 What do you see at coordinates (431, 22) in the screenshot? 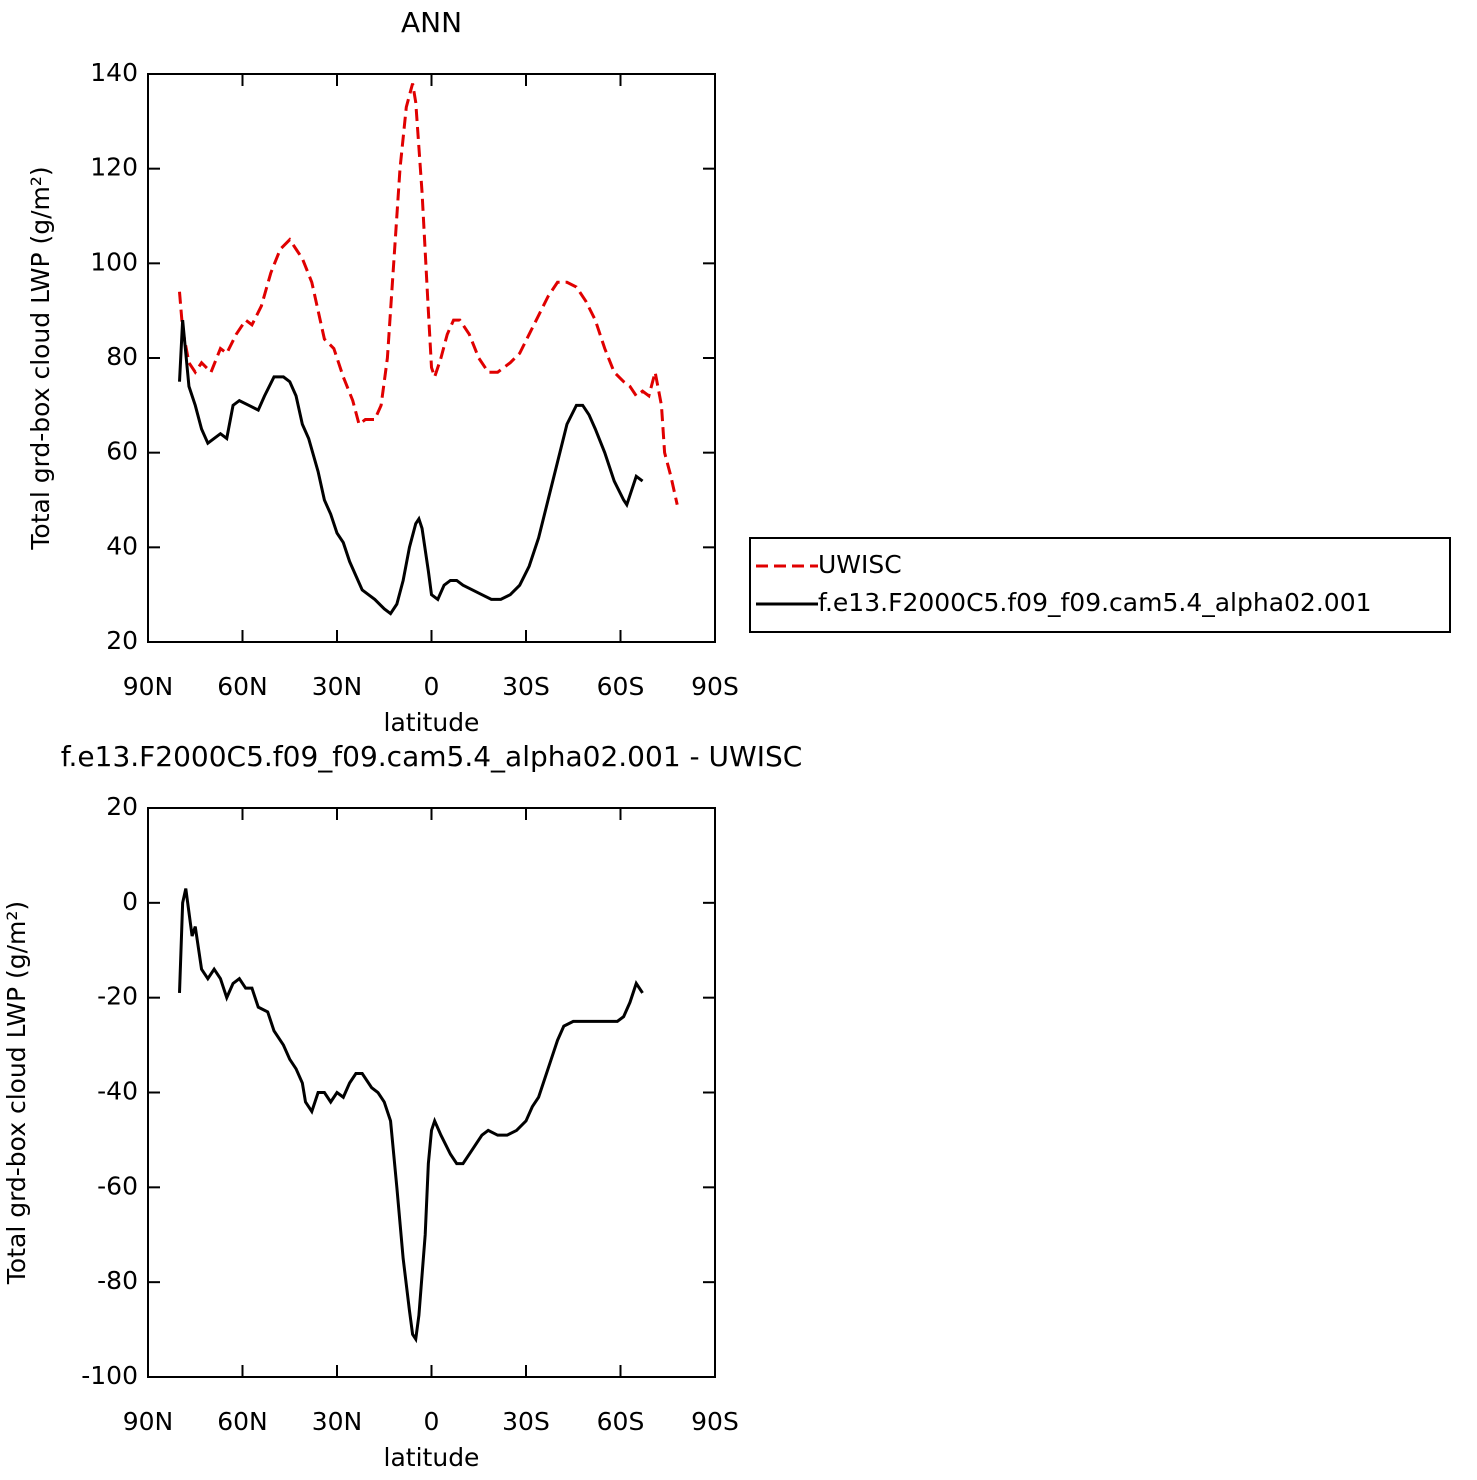
I see `chart-title: ANN` at bounding box center [431, 22].